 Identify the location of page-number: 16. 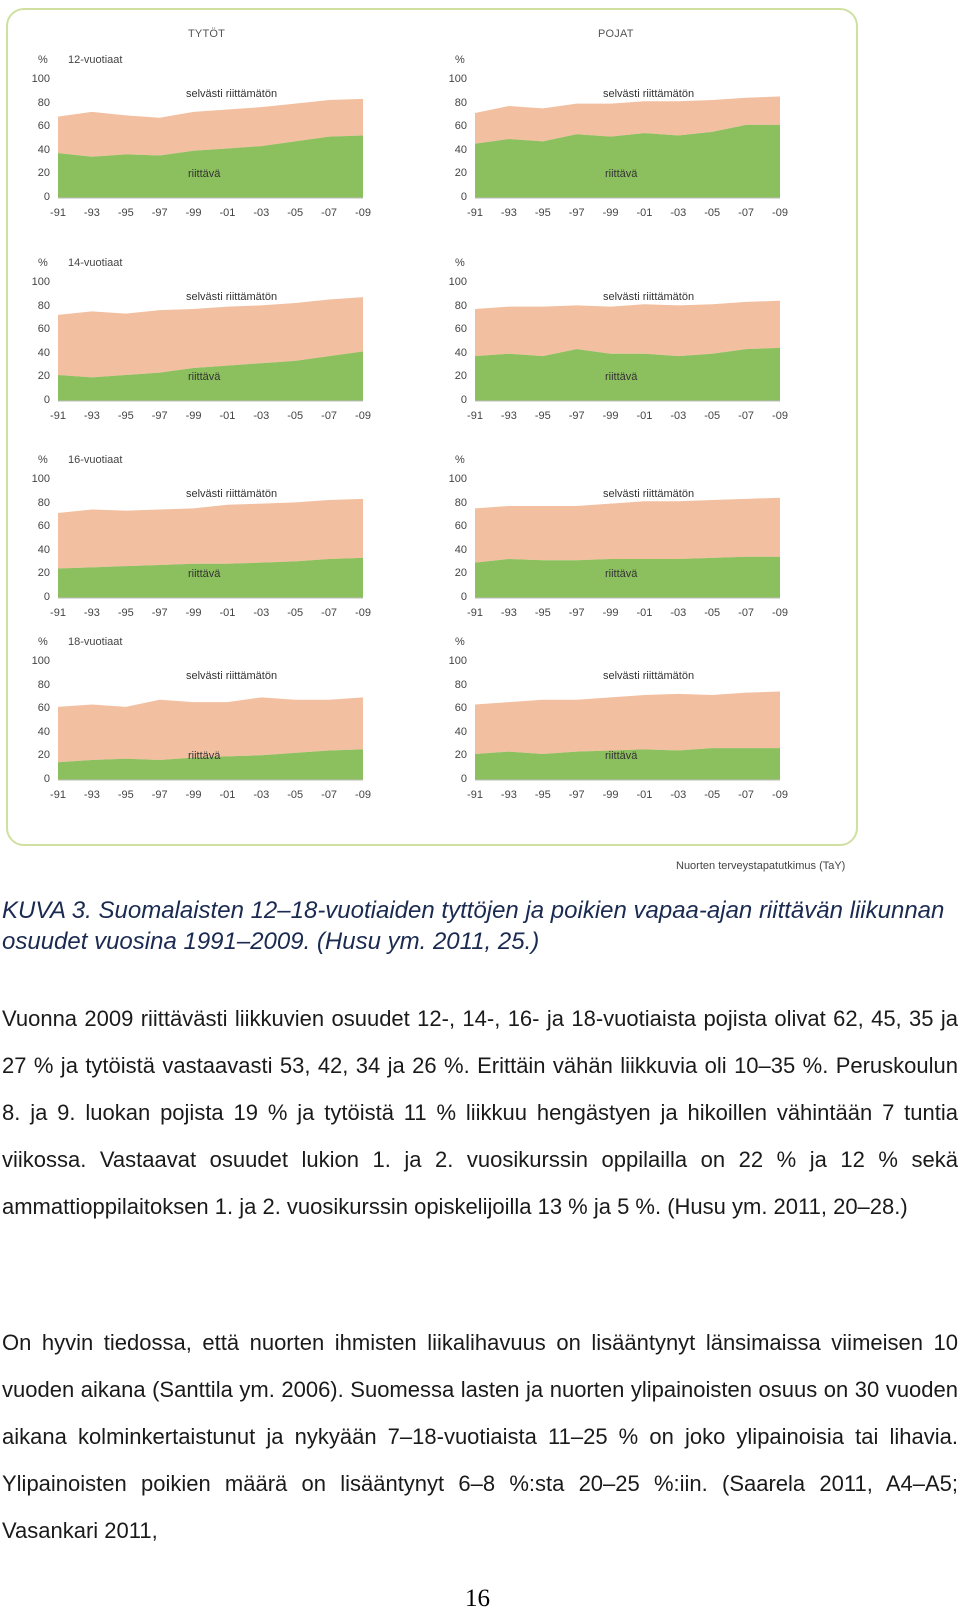
(477, 1598).